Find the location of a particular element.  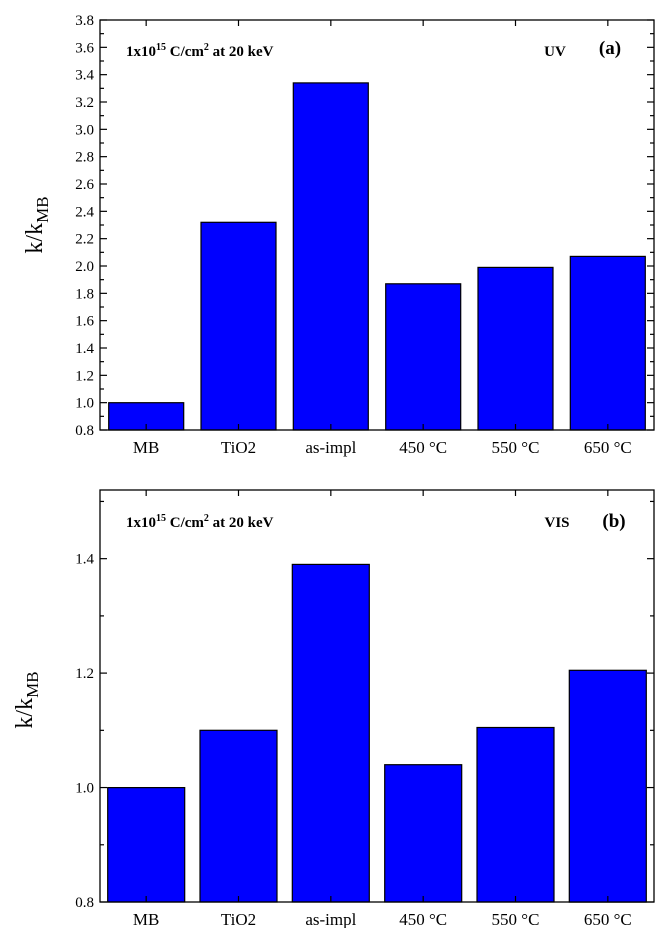

y-tick-label-7: 2.2 is located at coordinates (84, 240).